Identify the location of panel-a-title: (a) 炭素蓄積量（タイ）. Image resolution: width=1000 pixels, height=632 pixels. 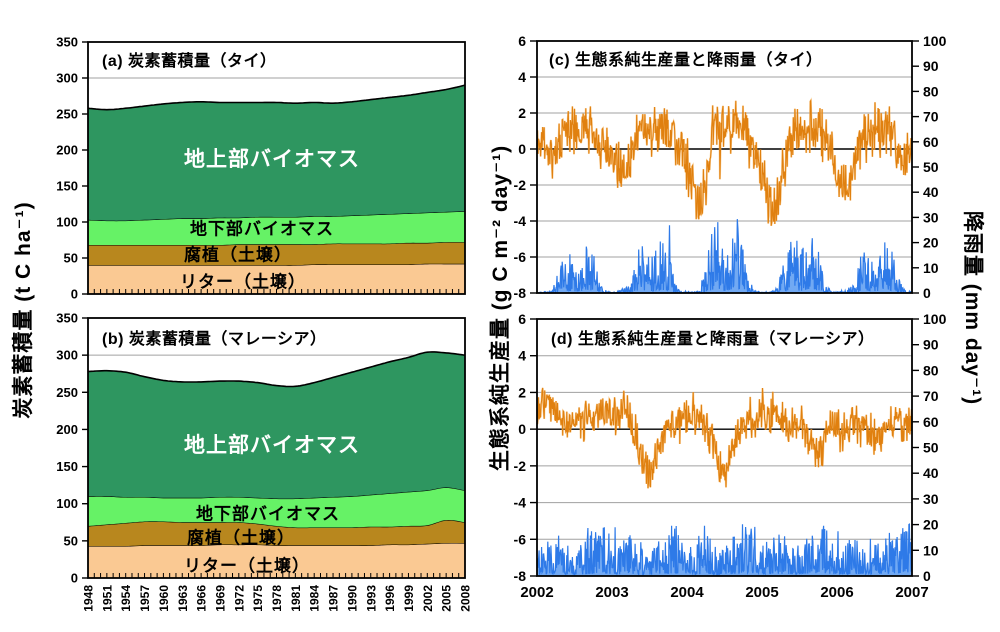
(189, 61).